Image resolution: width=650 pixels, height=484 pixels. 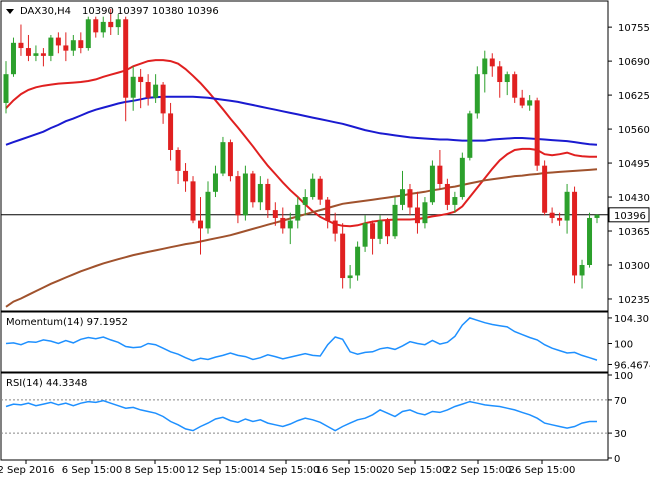 I want to click on price-tick-label: 10625, so click(x=634, y=96).